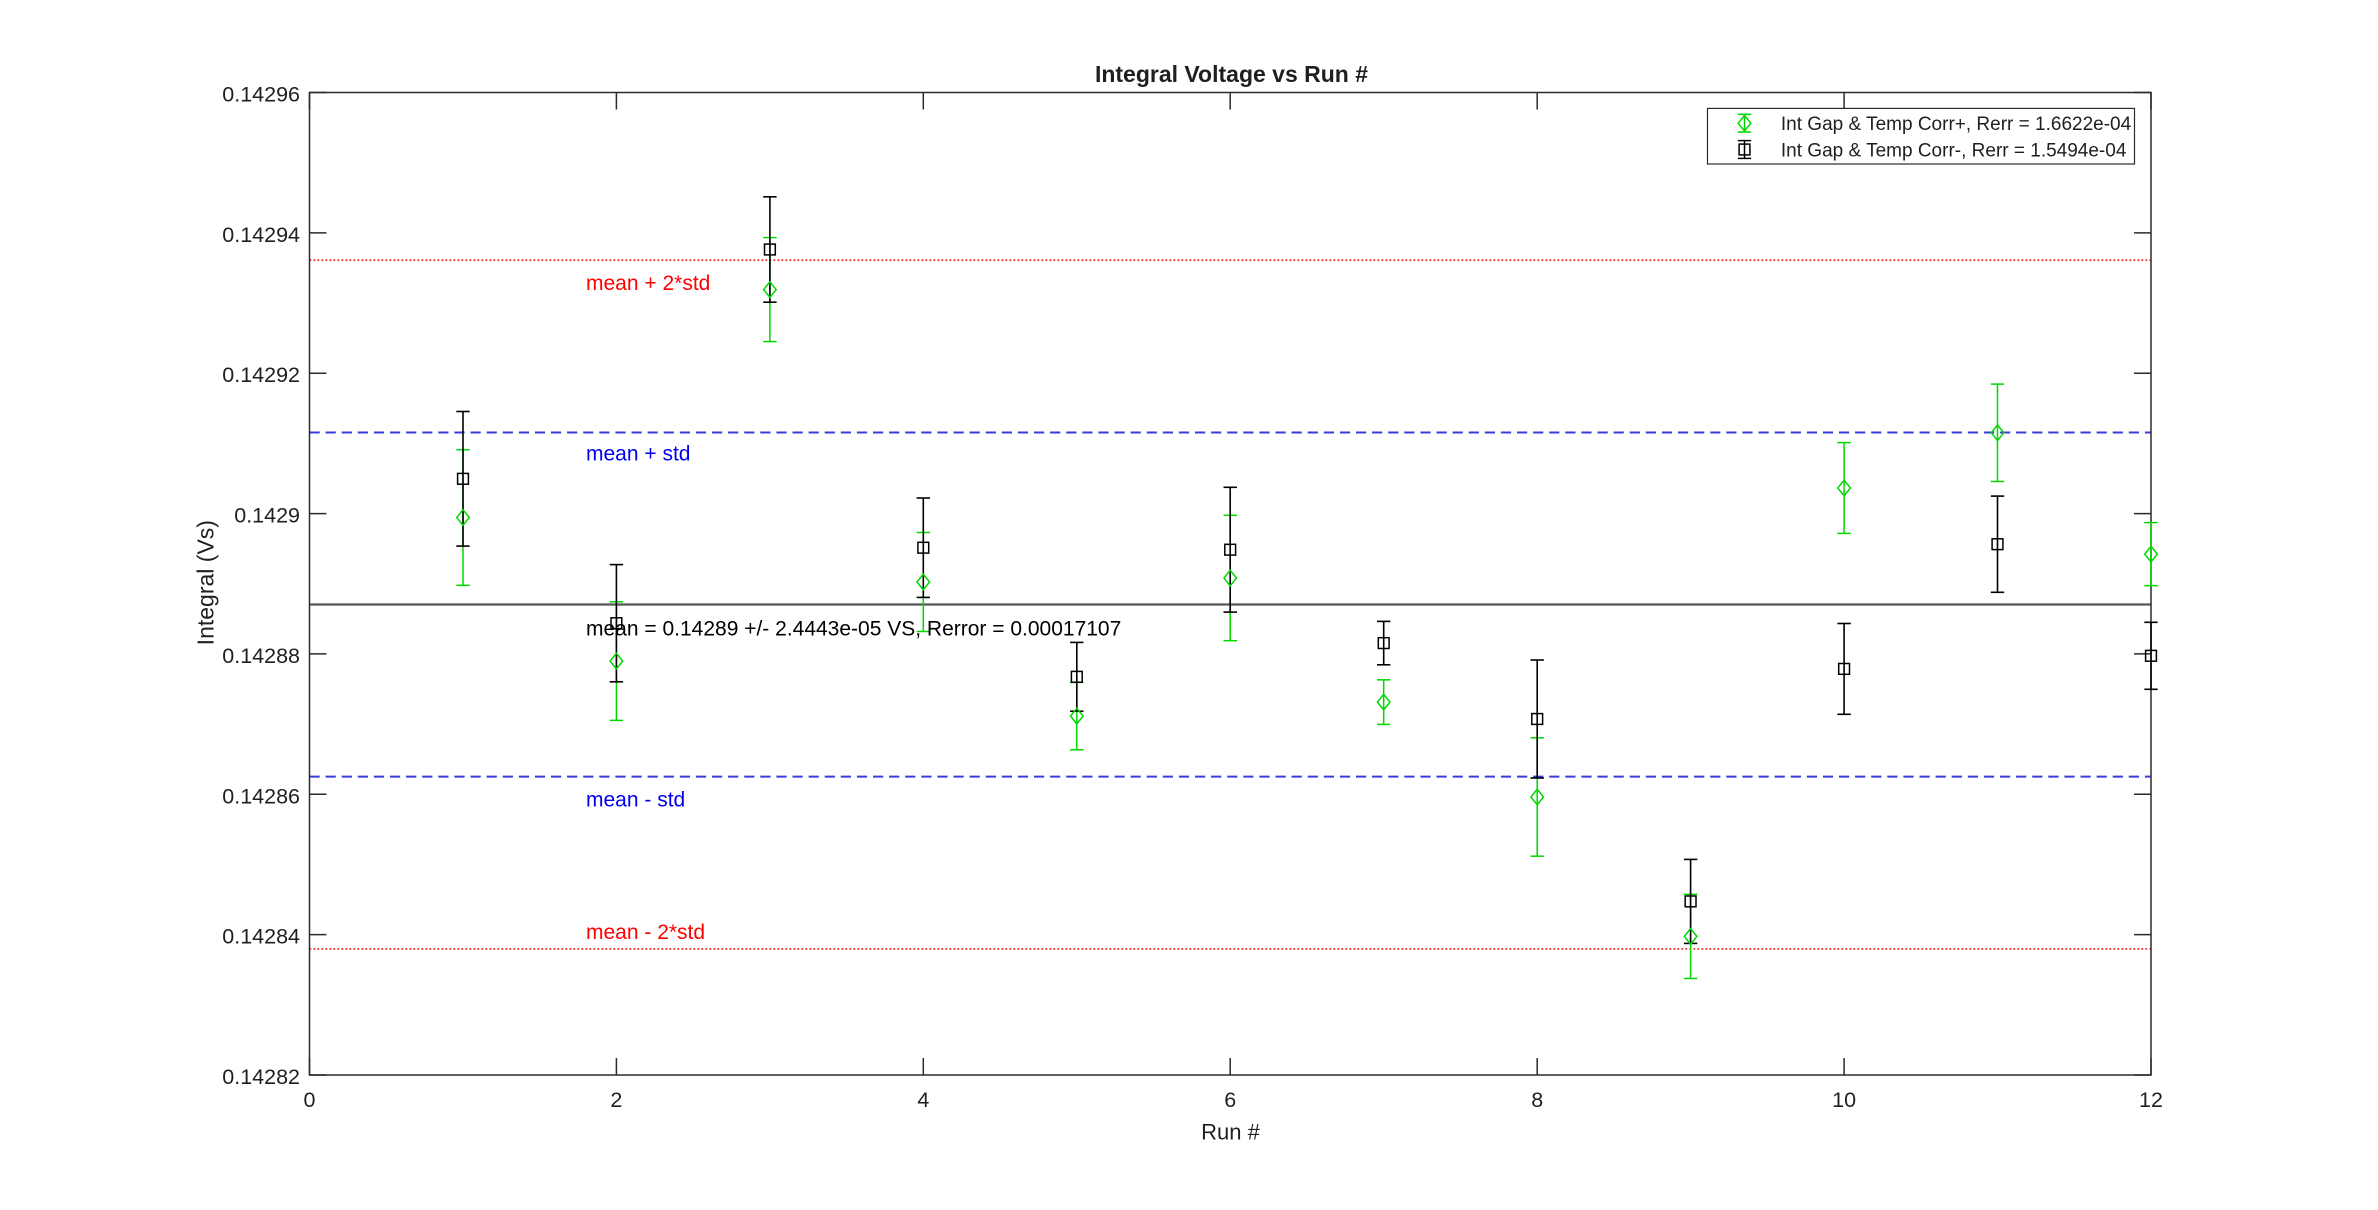  What do you see at coordinates (2151, 1100) in the screenshot?
I see `svg-text: 12` at bounding box center [2151, 1100].